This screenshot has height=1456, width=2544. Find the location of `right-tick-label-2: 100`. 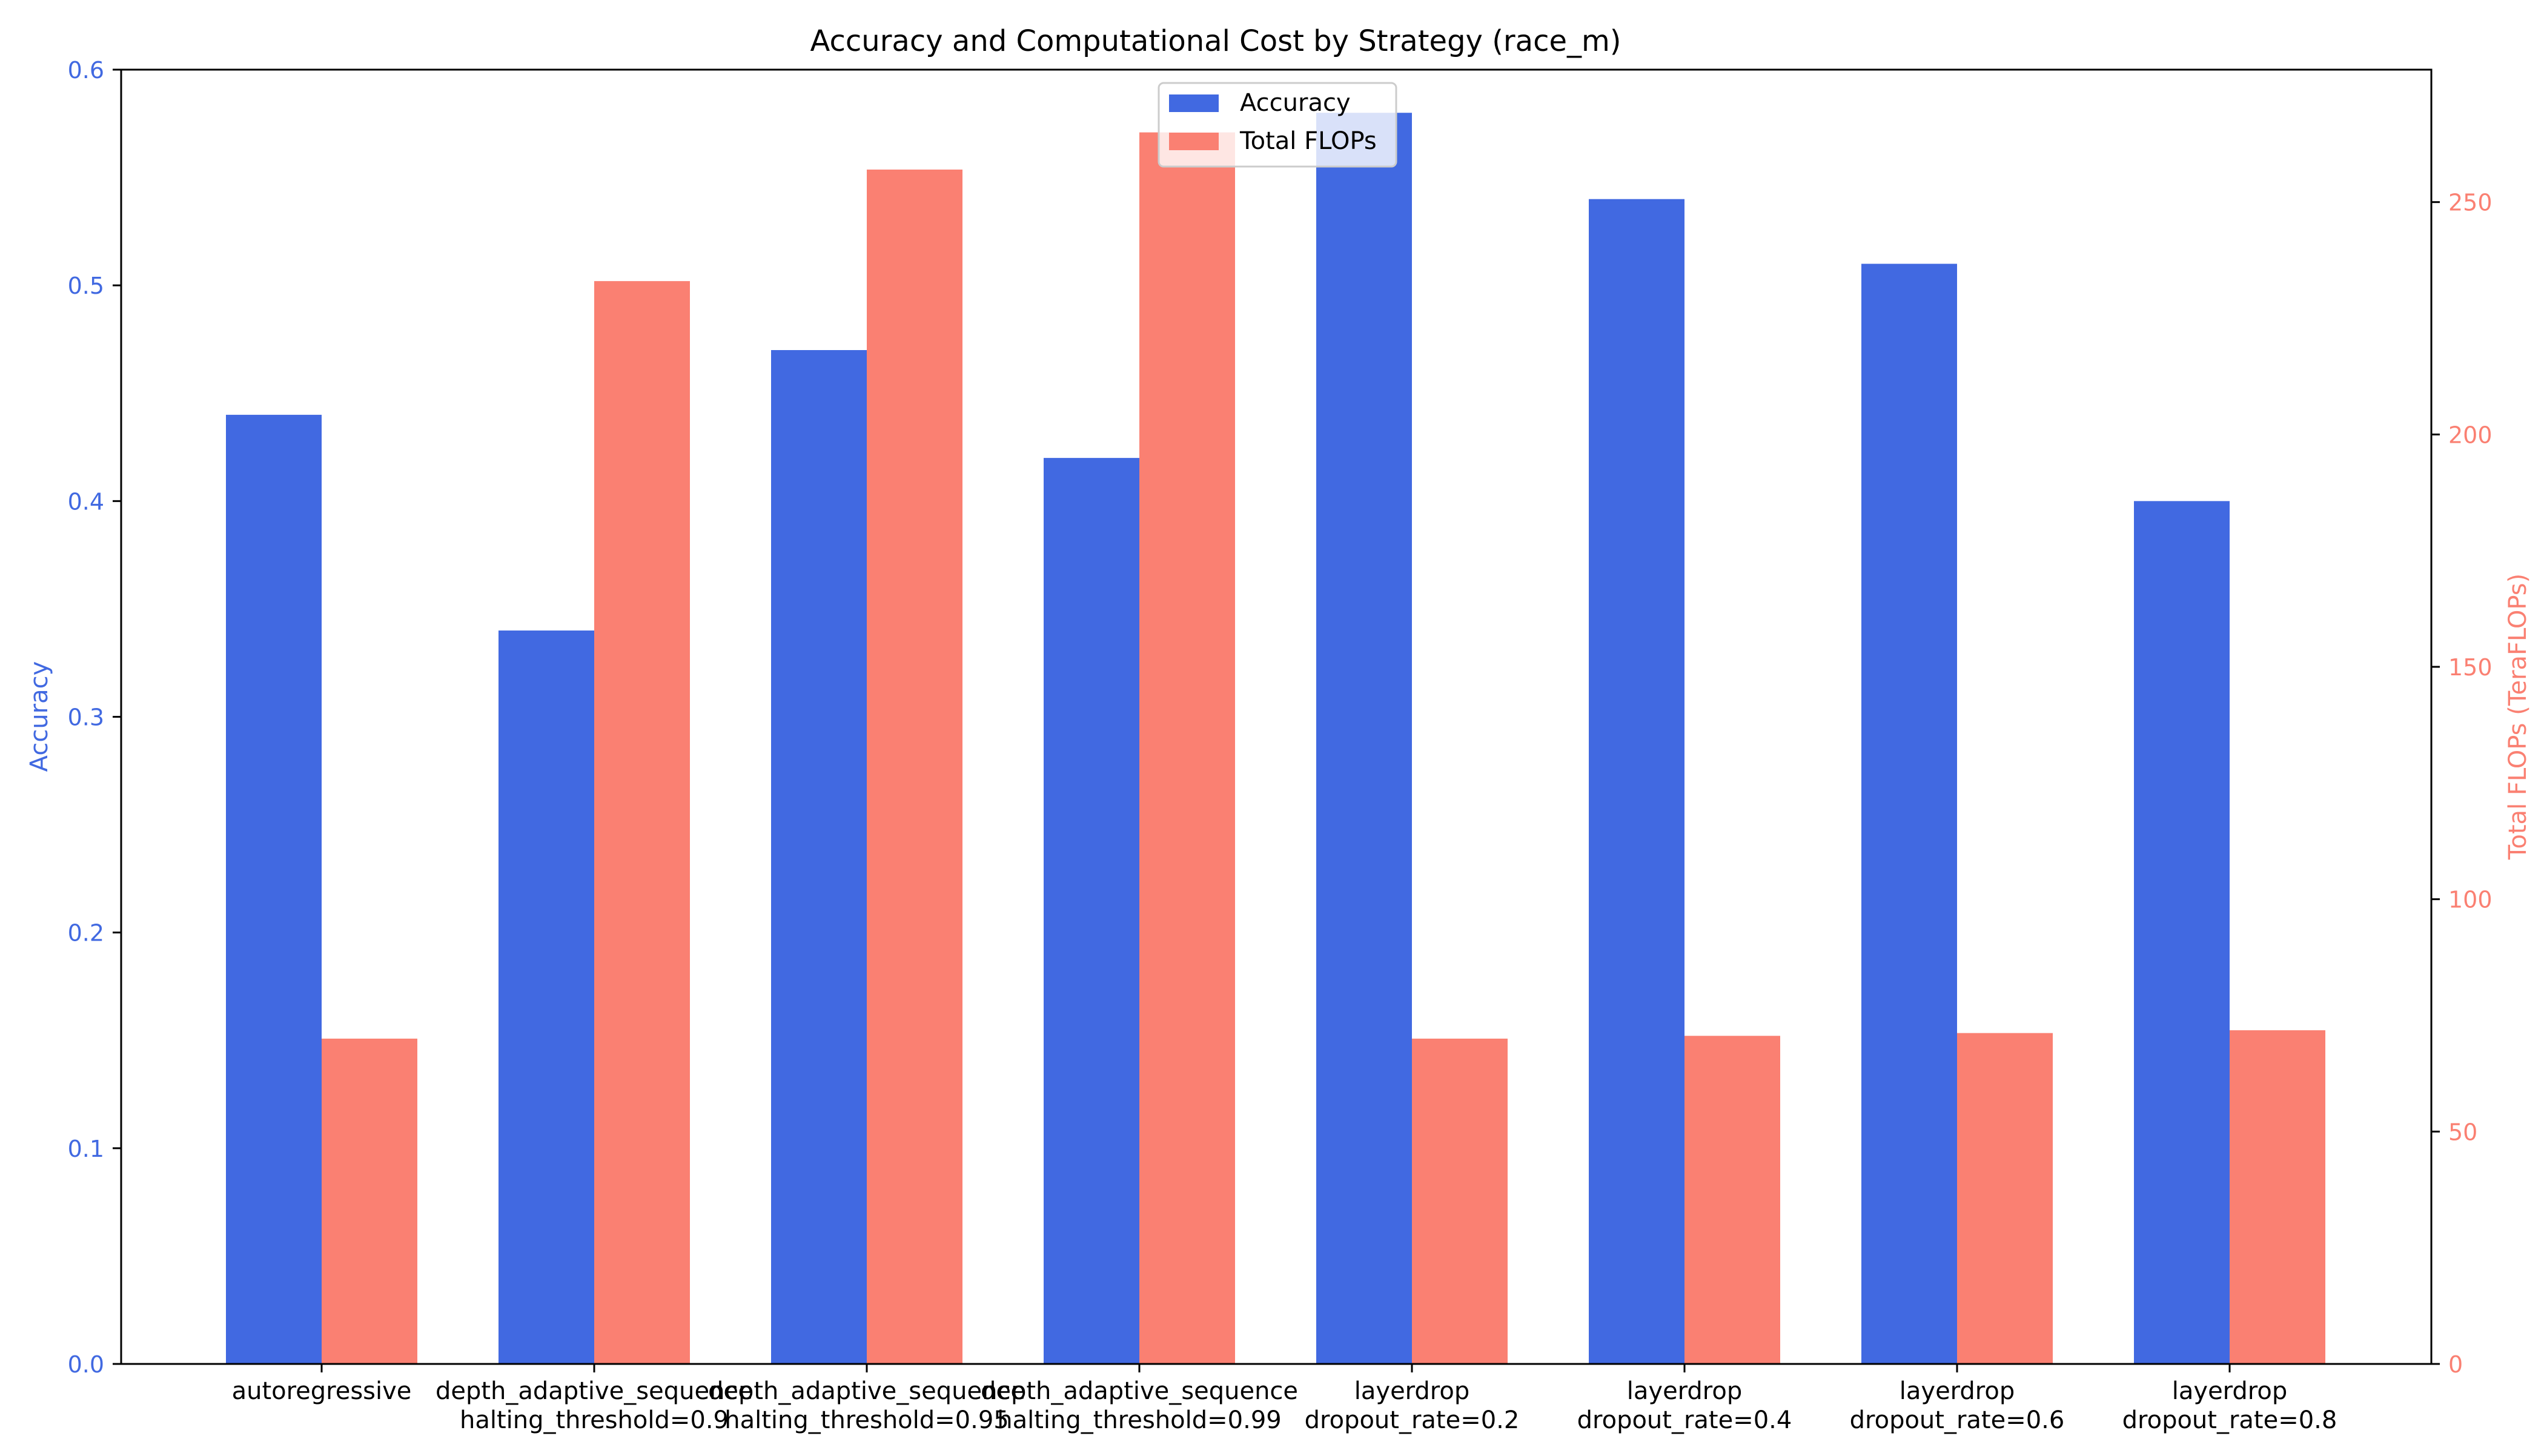

right-tick-label-2: 100 is located at coordinates (2470, 900).